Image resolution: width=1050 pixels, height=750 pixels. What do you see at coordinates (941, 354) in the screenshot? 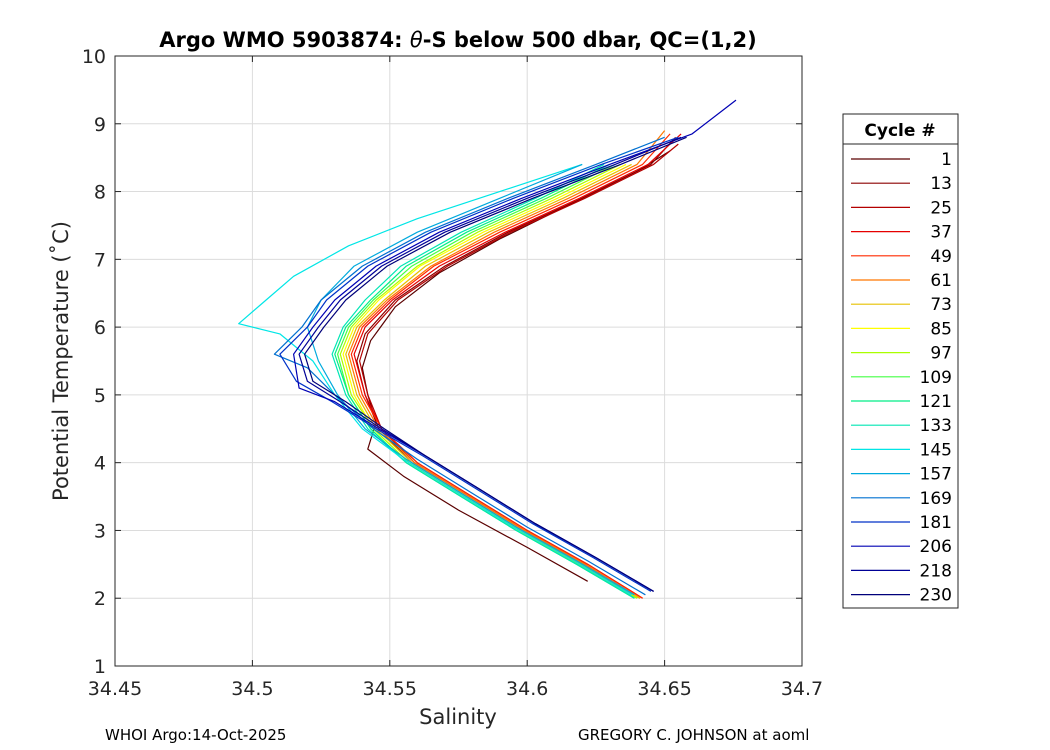
I see `legend-label: 97` at bounding box center [941, 354].